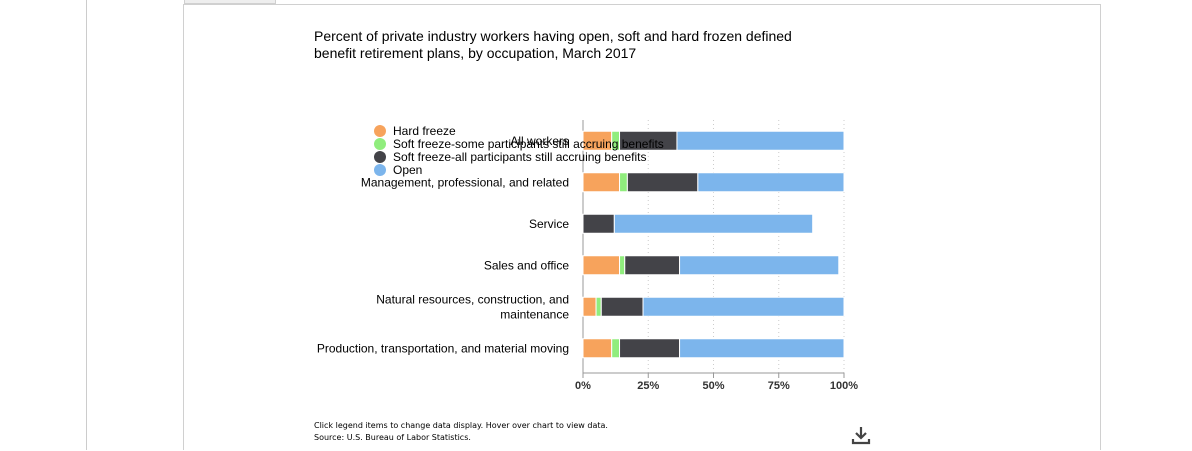  What do you see at coordinates (583, 386) in the screenshot?
I see `x-tick-label: 0%` at bounding box center [583, 386].